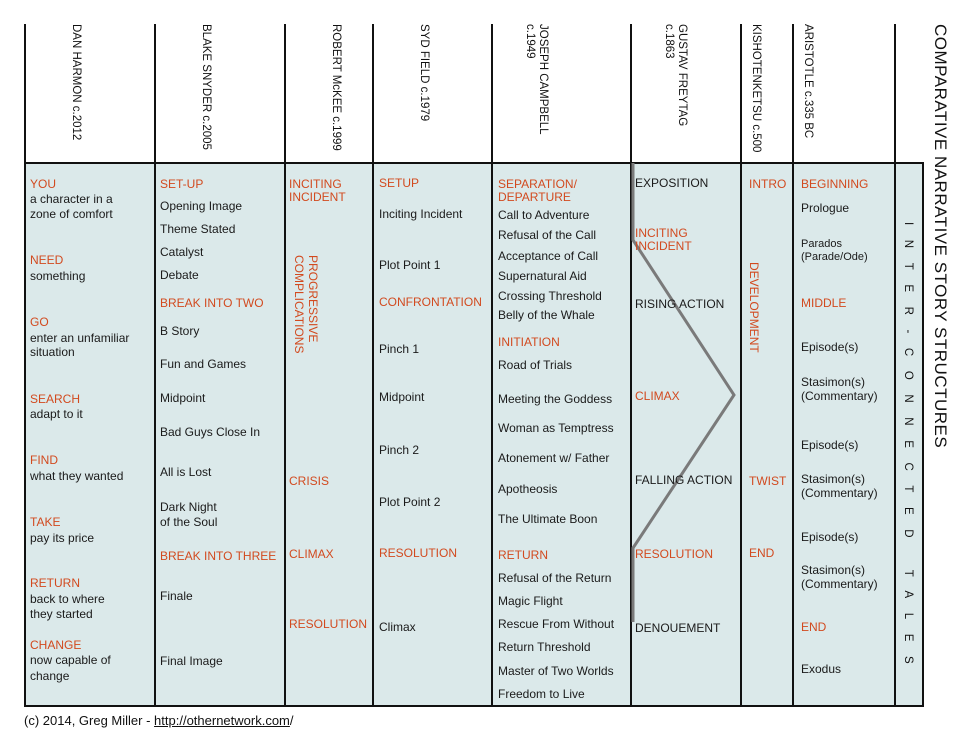 The height and width of the screenshot is (741, 960). Describe the element at coordinates (908, 450) in the screenshot. I see `diagram-subtitle: INTER-CONNECTED TALES` at that location.